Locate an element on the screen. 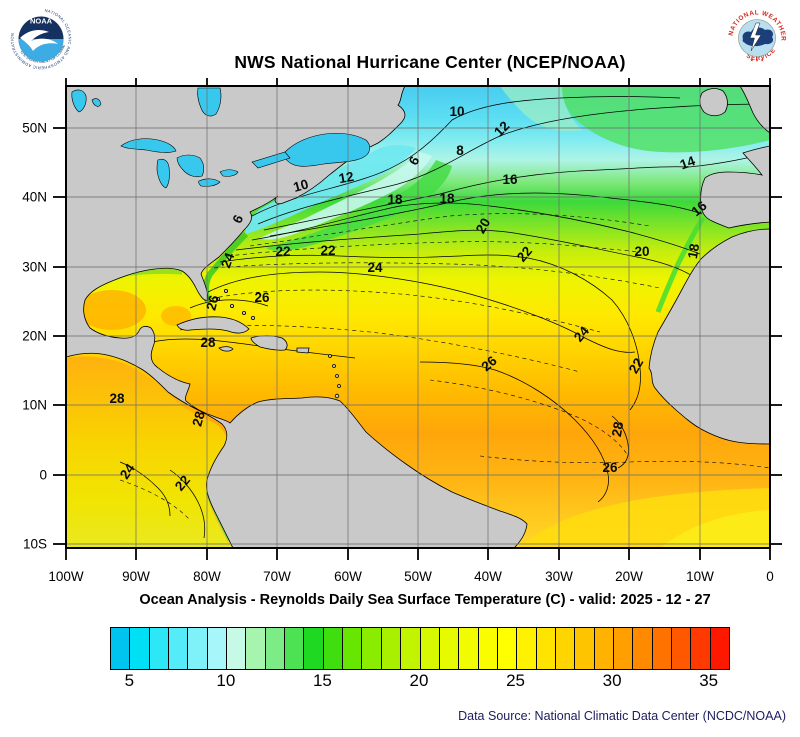  land-europe is located at coordinates (735, 187).